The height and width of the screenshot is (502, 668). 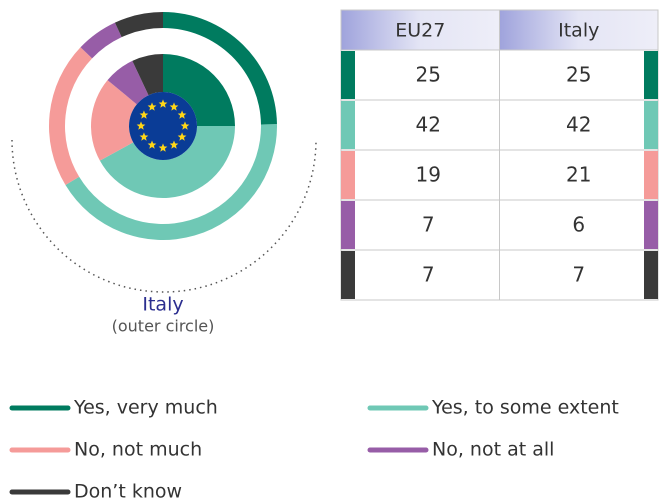 What do you see at coordinates (578, 175) in the screenshot?
I see `table-value: 21` at bounding box center [578, 175].